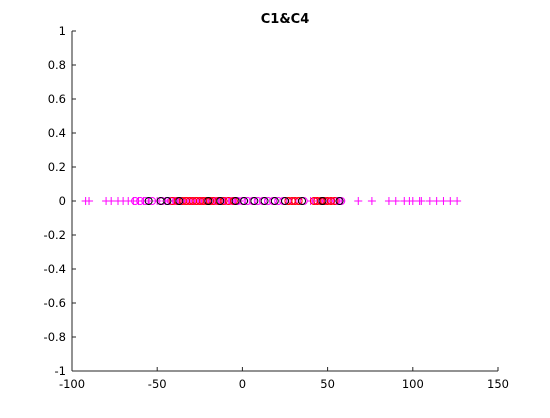 The width and height of the screenshot is (550, 418). I want to click on x-tick-label: 0, so click(242, 384).